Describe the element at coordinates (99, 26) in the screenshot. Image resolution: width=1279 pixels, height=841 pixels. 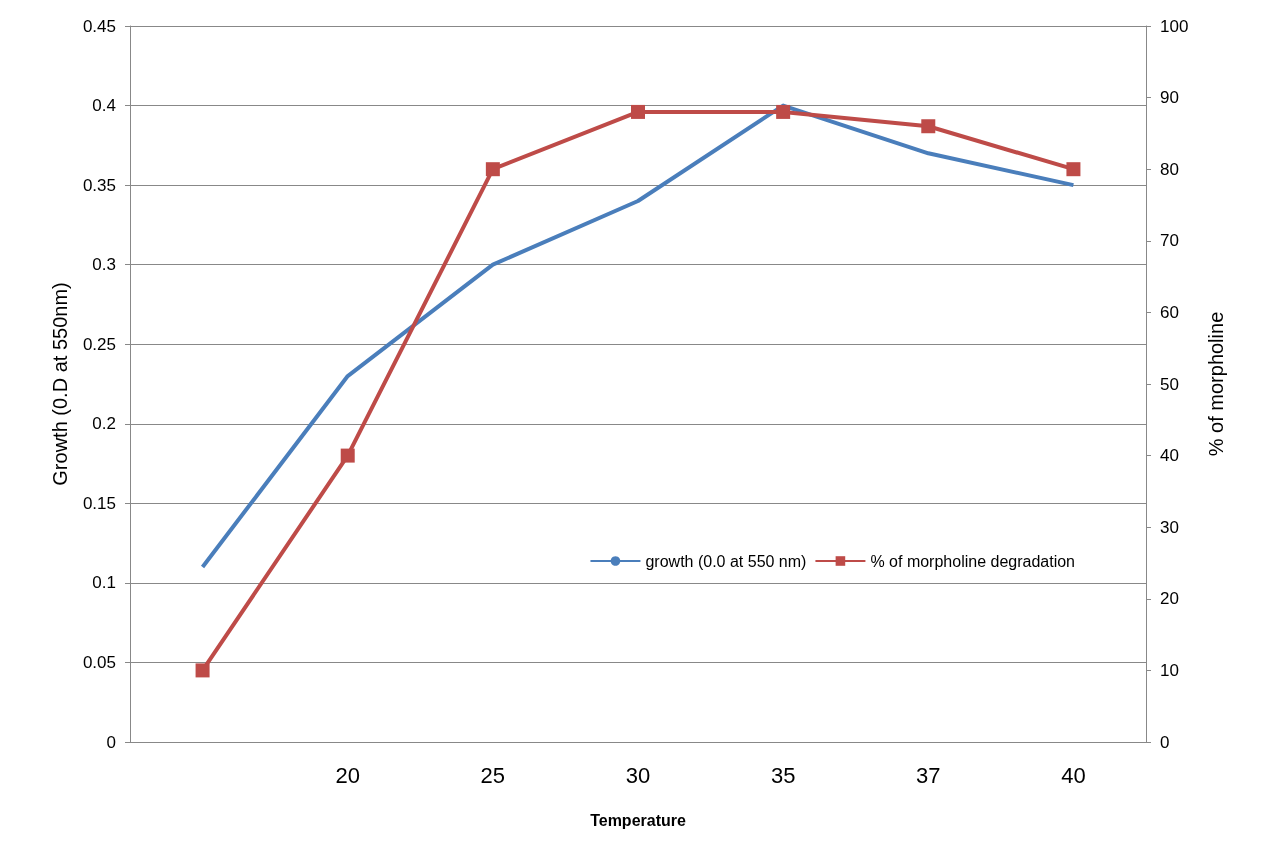
I see `y-tick-label: 0.45` at that location.